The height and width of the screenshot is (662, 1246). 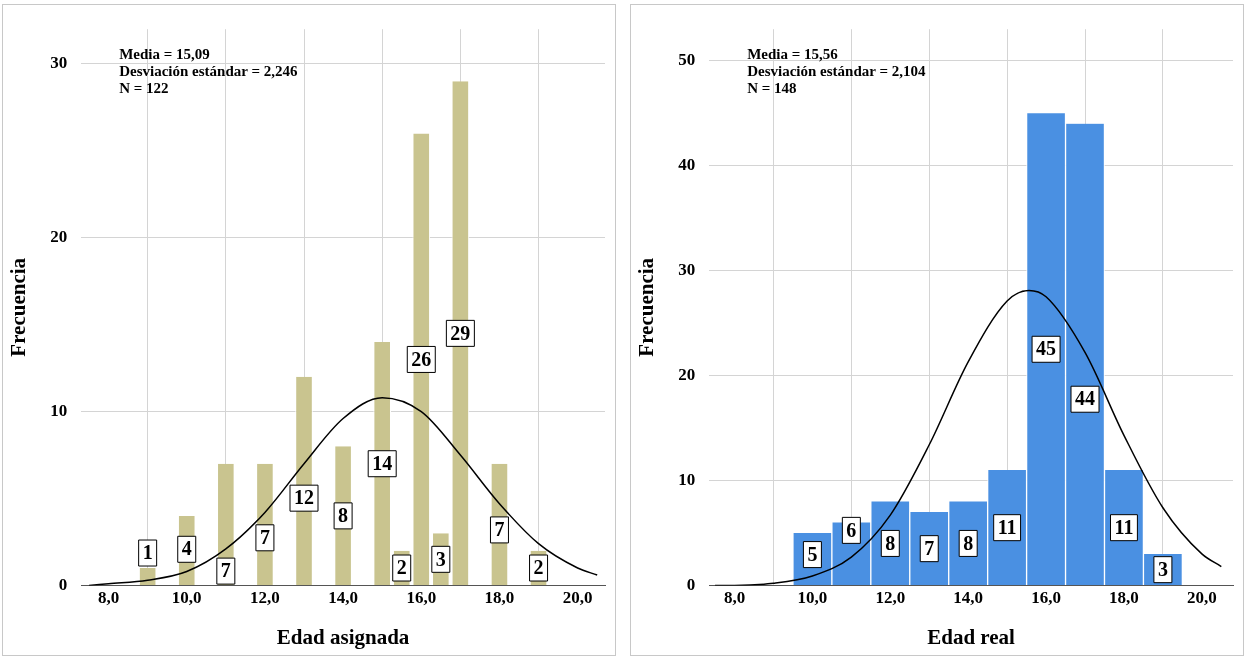 What do you see at coordinates (1085, 398) in the screenshot?
I see `data-label: 44` at bounding box center [1085, 398].